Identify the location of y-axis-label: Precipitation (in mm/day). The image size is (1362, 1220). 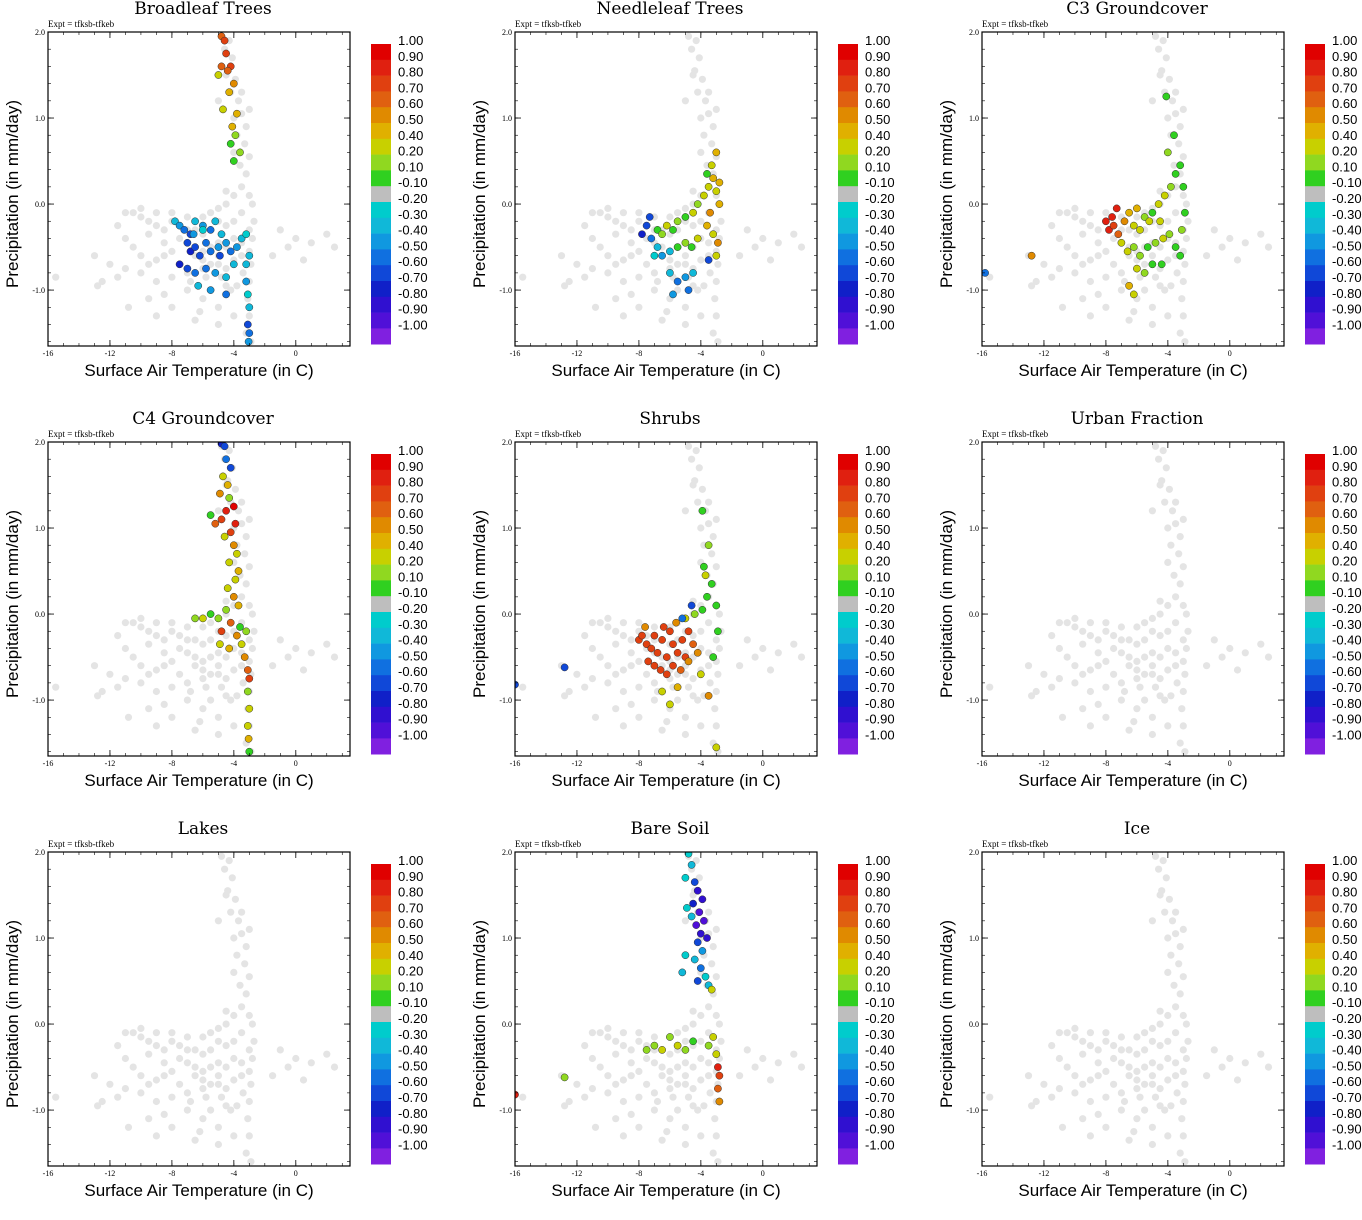
(946, 1014).